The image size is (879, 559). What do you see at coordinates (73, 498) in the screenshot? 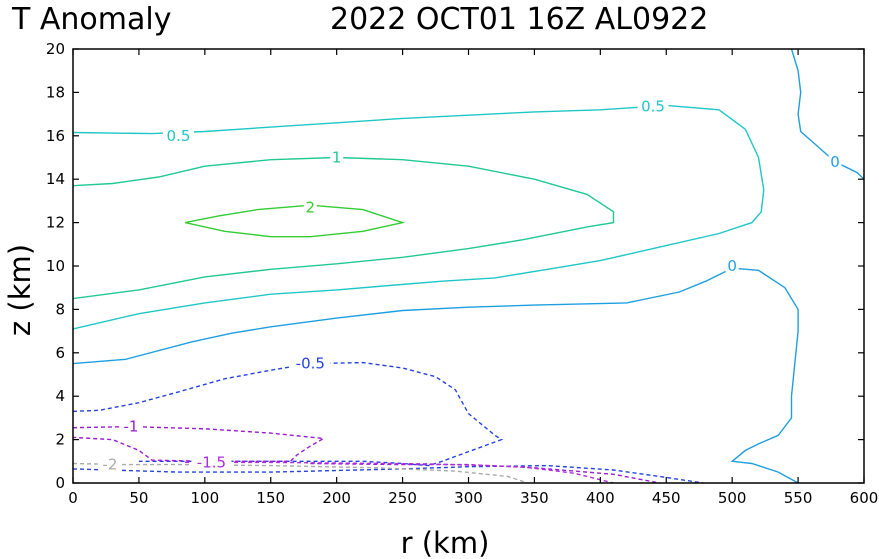
I see `x-tick-label-0: 0` at bounding box center [73, 498].